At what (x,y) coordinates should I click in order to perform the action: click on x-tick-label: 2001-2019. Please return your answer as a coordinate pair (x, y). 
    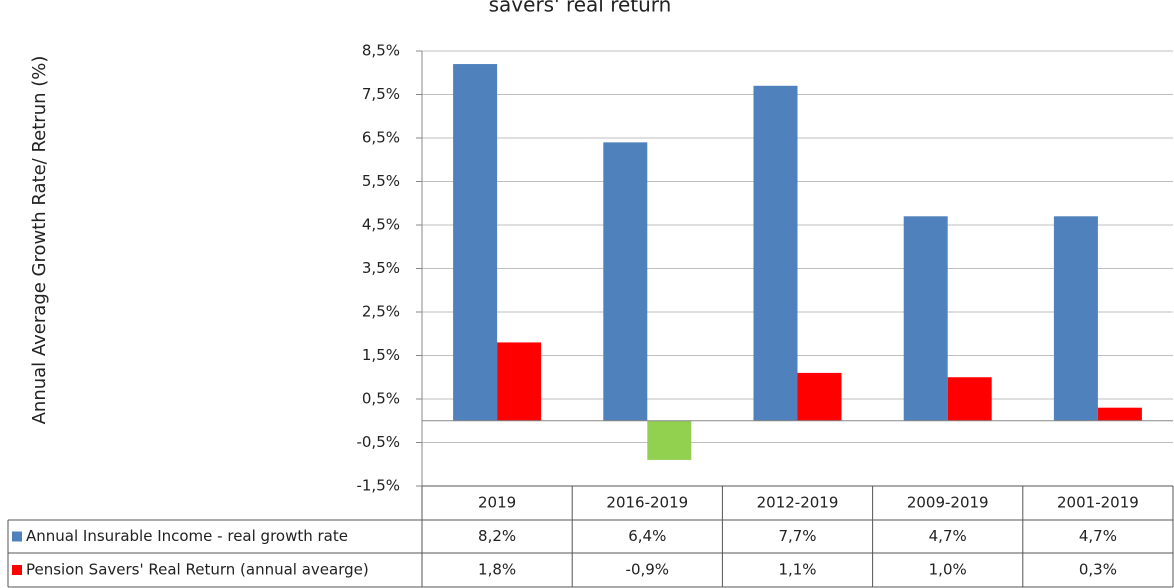
    Looking at the image, I should click on (1098, 503).